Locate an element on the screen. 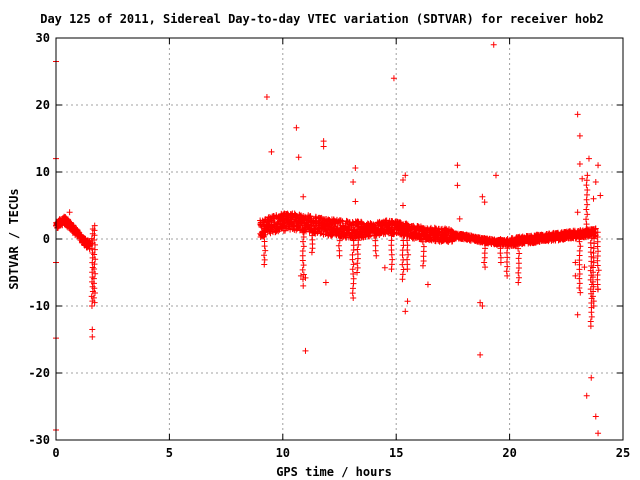  y-tick-label: 30 is located at coordinates (43, 38).